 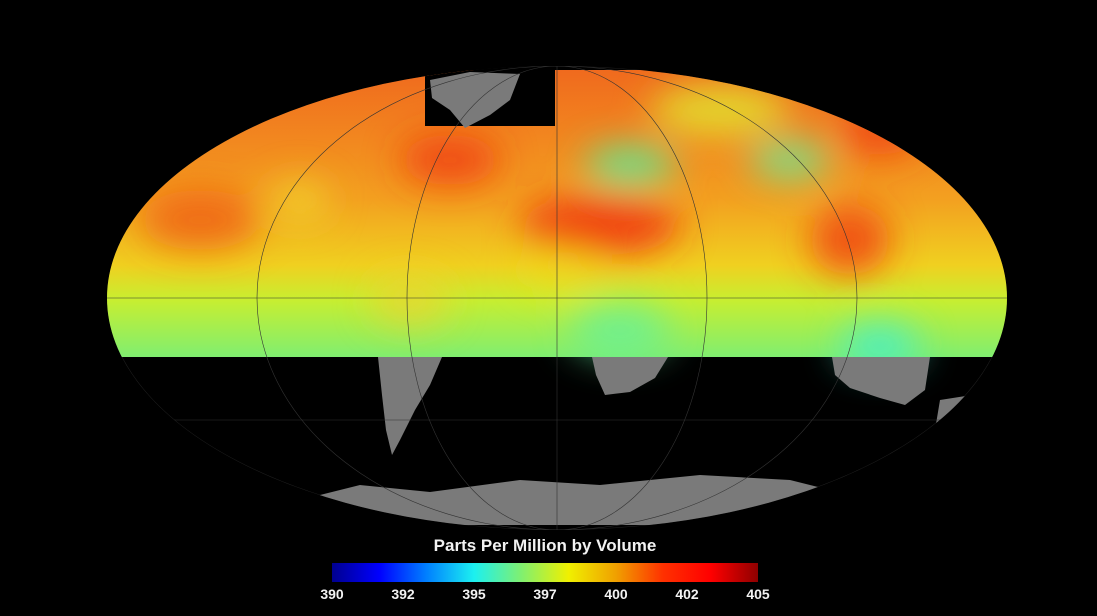 I want to click on greenland, so click(x=475, y=100).